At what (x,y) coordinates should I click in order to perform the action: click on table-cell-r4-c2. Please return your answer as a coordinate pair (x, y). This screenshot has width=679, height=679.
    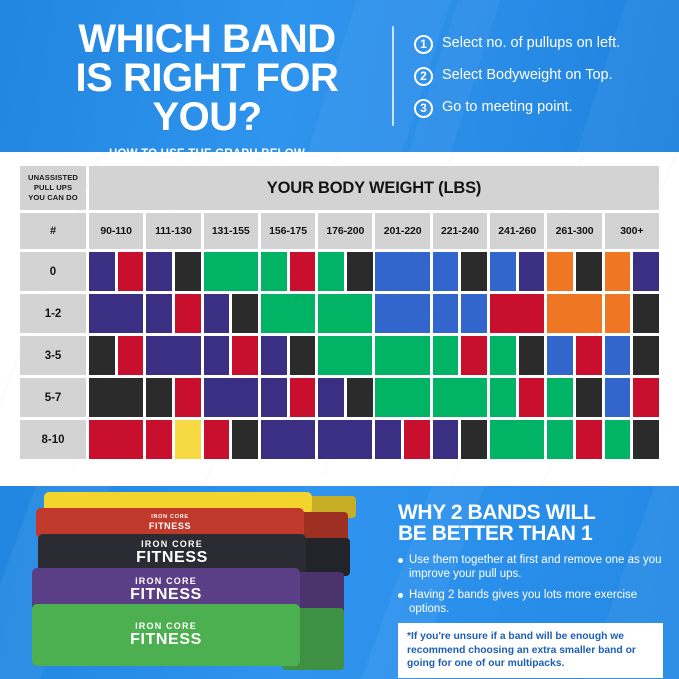
    Looking at the image, I should click on (230, 439).